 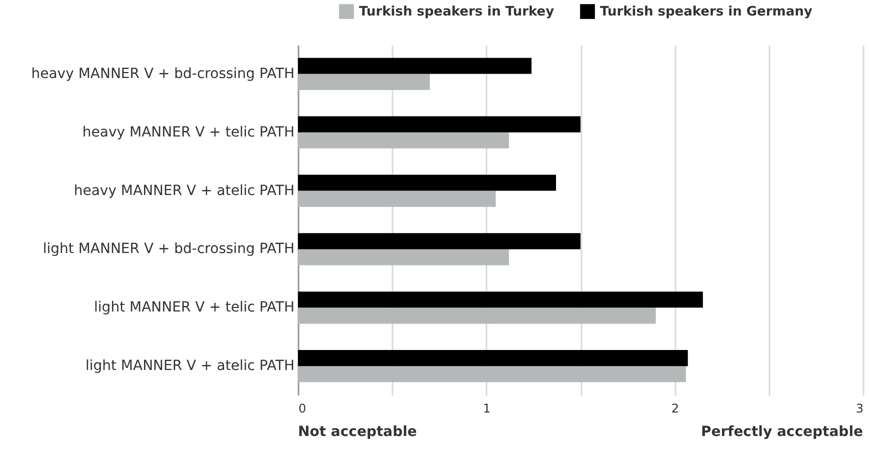 I want to click on y-tick-label: light MANNER V + bd-crossing PATH, so click(x=168, y=249).